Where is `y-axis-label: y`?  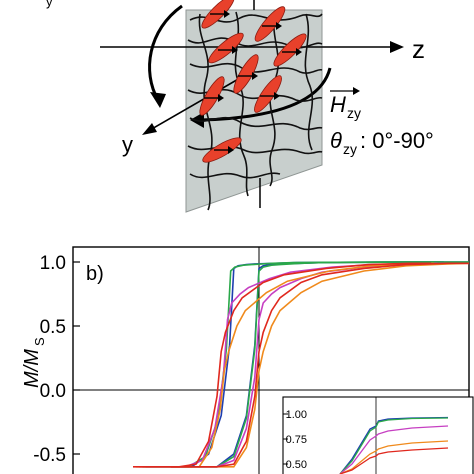
y-axis-label: y is located at coordinates (127, 144).